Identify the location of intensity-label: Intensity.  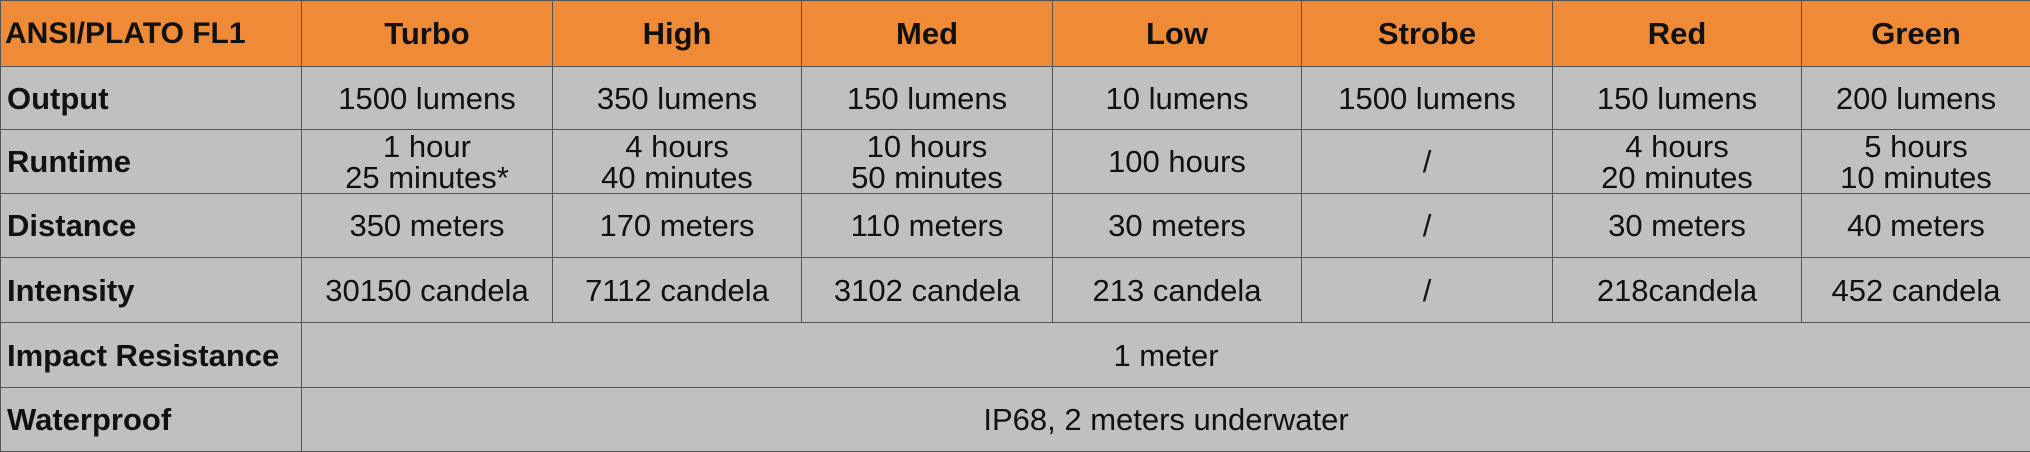
(151, 290).